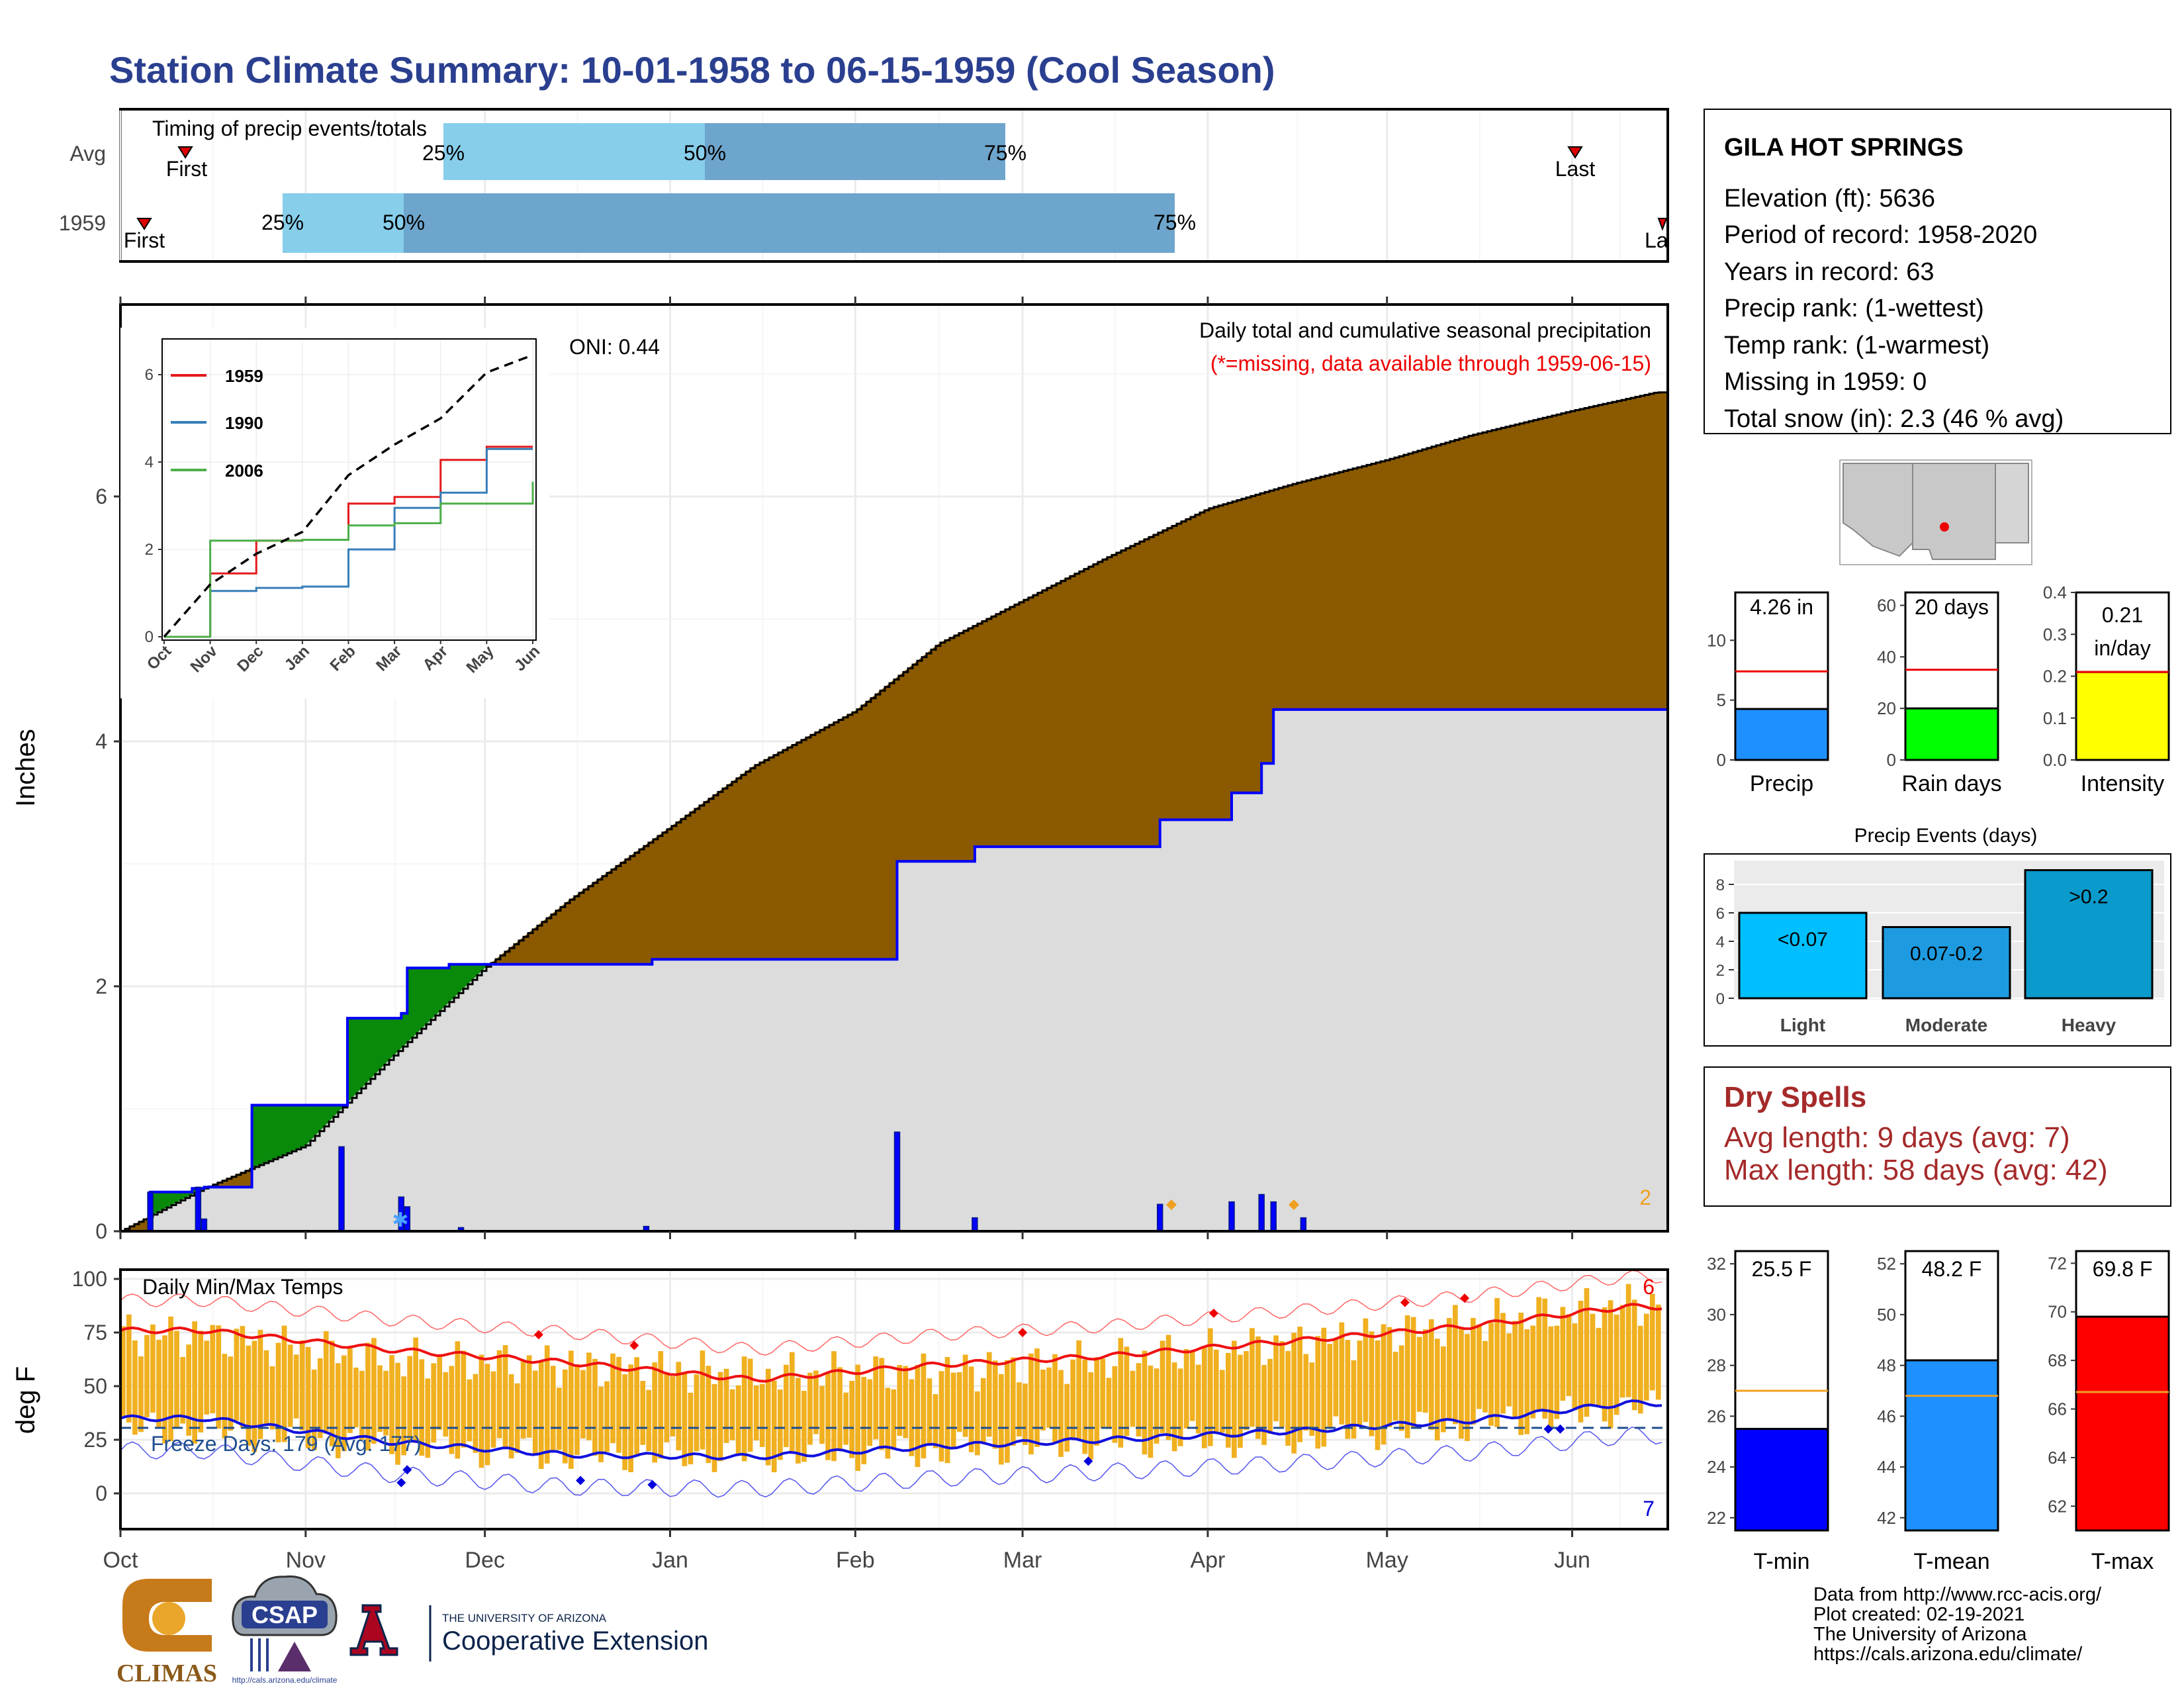  I want to click on temp-summary-y-tick-label: 26, so click(1716, 1416).